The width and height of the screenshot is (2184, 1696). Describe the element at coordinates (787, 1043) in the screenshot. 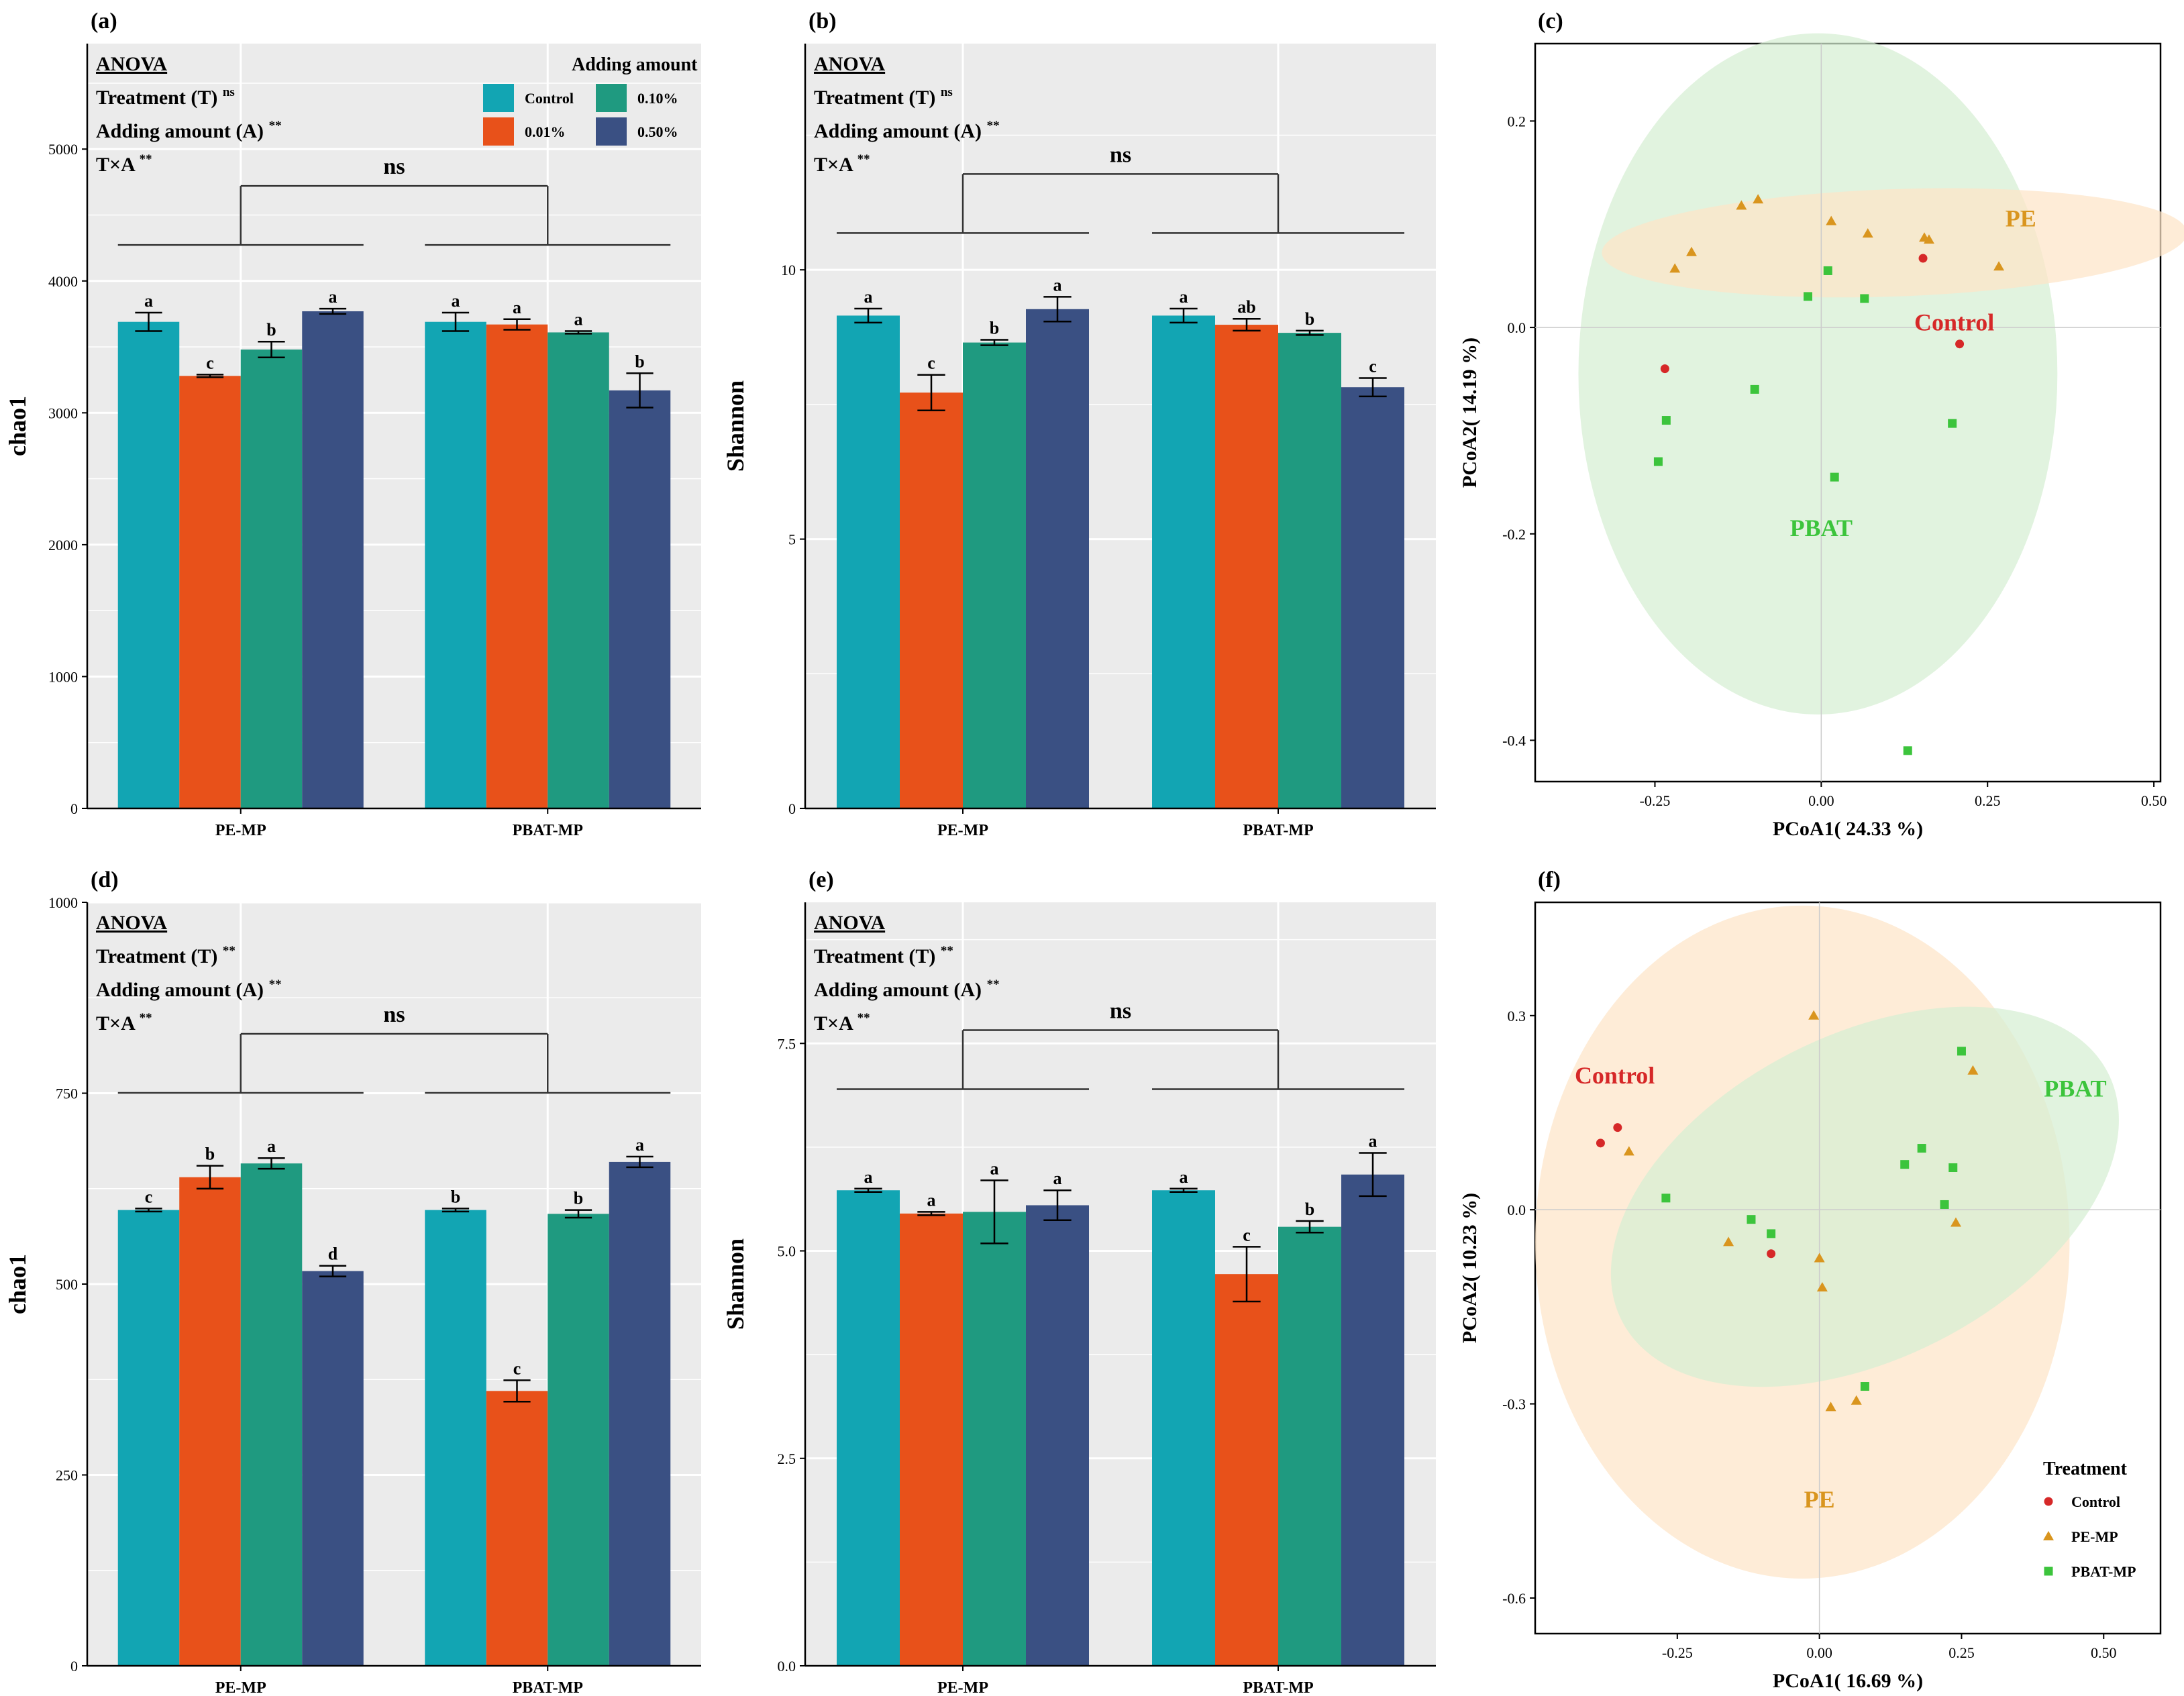

I see `y-tick-label: 7.5` at that location.